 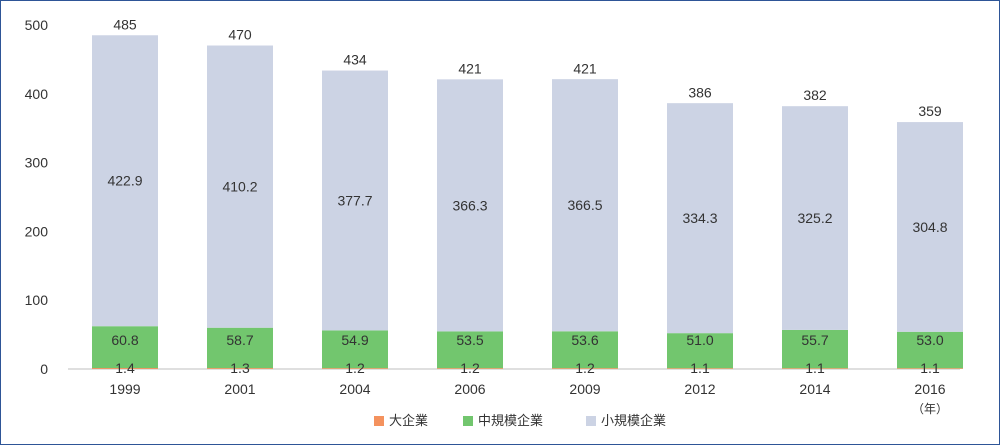 What do you see at coordinates (930, 409) in the screenshot?
I see `x-unit-label: （年）` at bounding box center [930, 409].